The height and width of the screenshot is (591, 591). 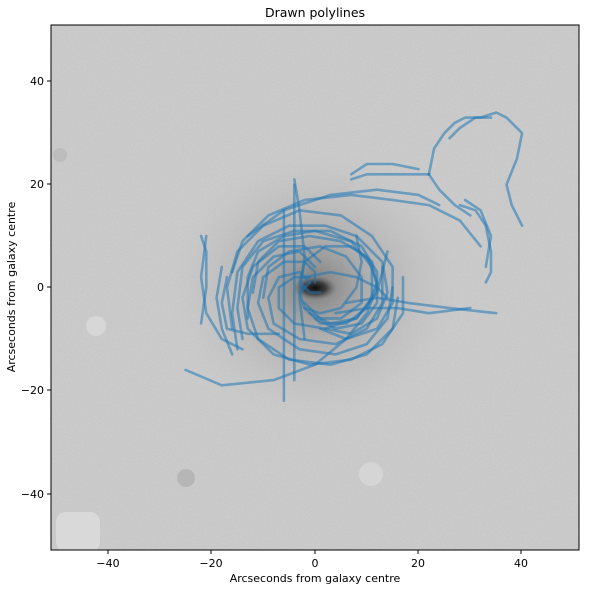 What do you see at coordinates (11, 286) in the screenshot?
I see `y-axis-label: Arcseconds from galaxy centre` at bounding box center [11, 286].